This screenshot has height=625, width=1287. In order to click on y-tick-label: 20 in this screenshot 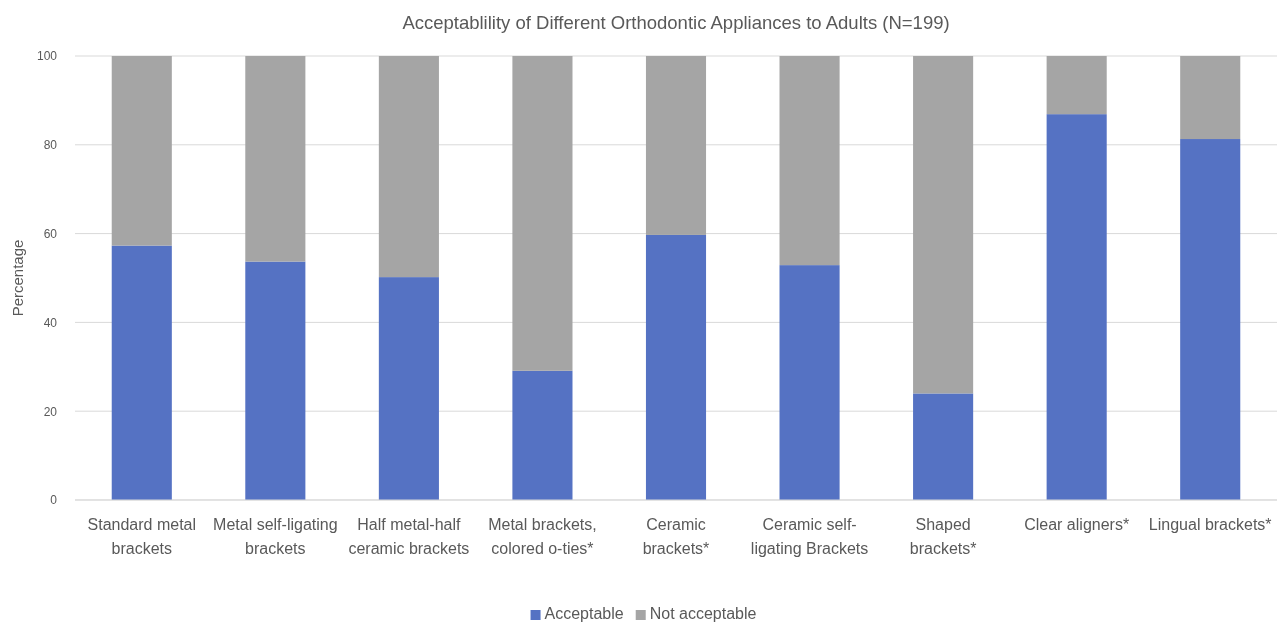, I will do `click(50, 411)`.